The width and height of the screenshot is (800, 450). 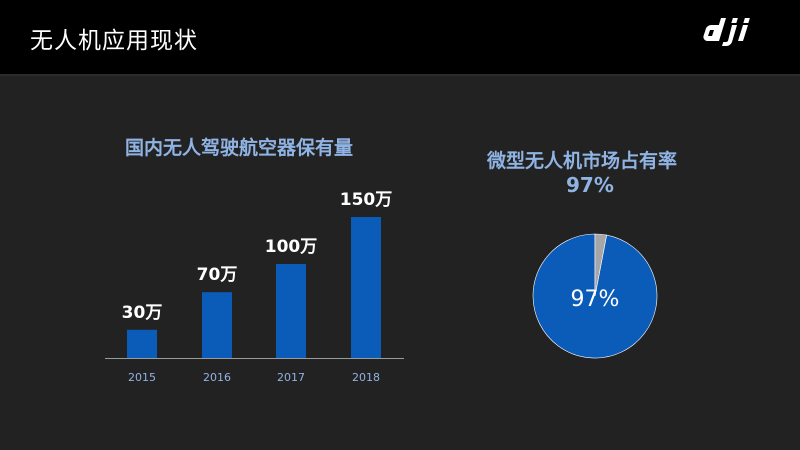 I want to click on bar-2018, so click(x=366, y=287).